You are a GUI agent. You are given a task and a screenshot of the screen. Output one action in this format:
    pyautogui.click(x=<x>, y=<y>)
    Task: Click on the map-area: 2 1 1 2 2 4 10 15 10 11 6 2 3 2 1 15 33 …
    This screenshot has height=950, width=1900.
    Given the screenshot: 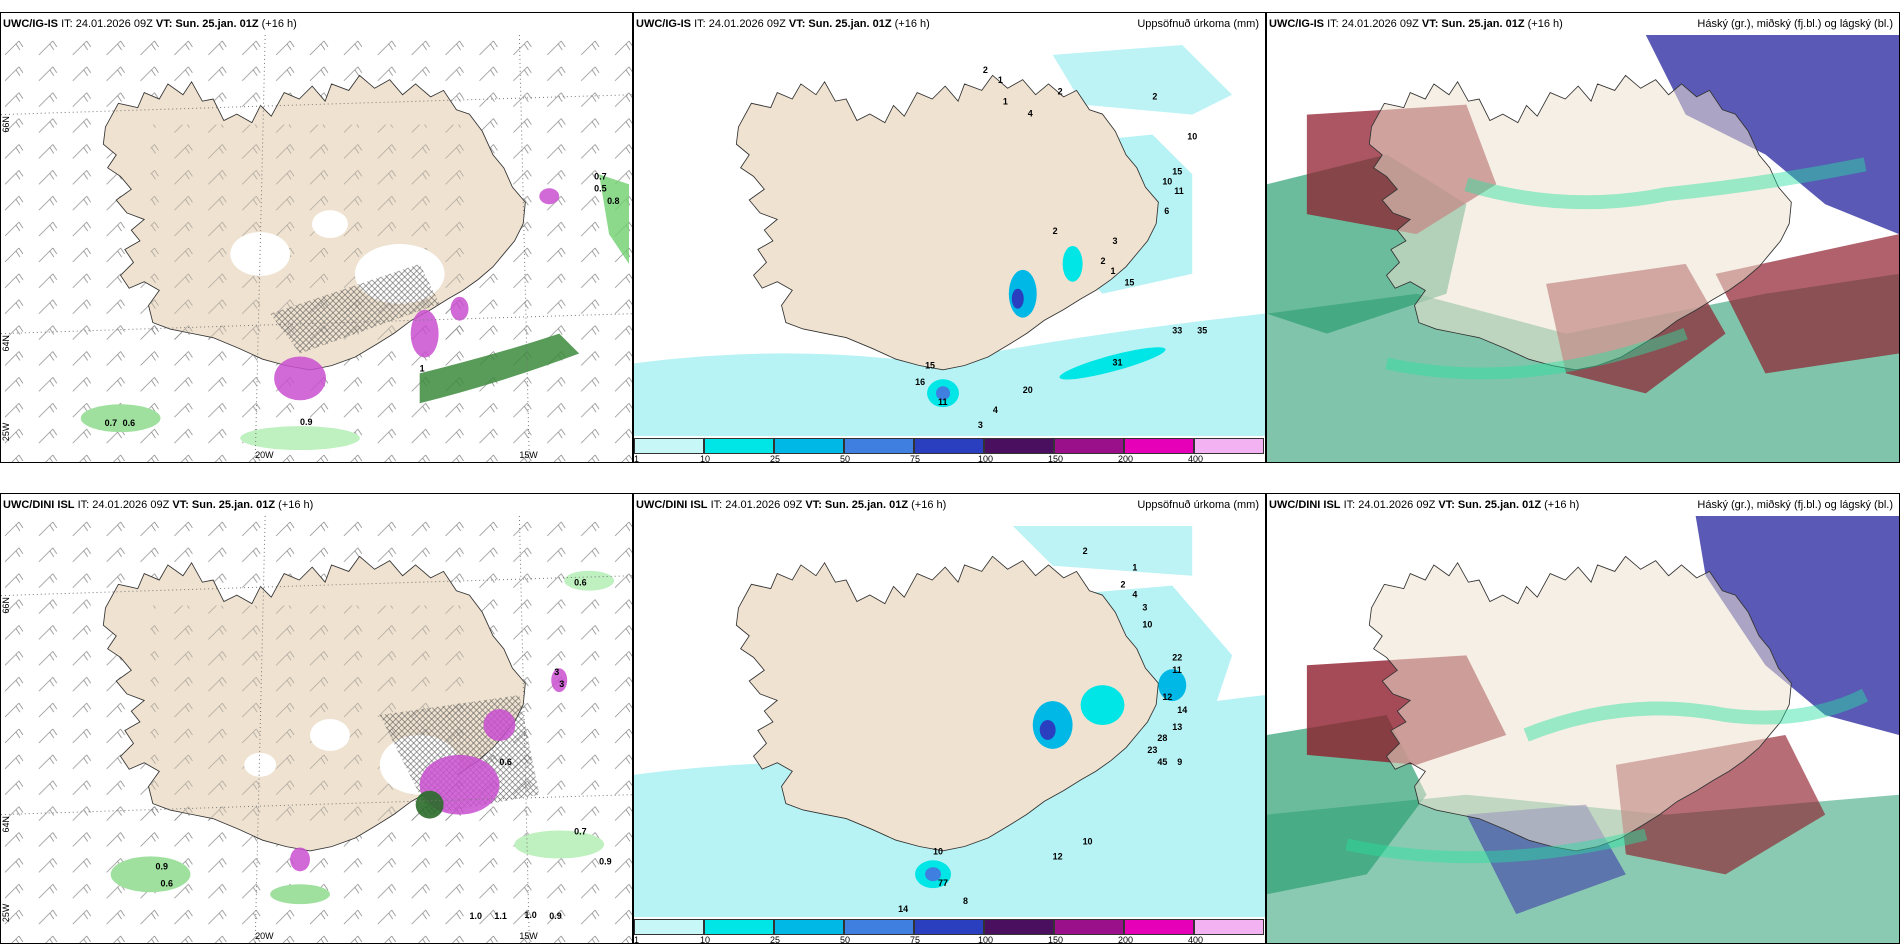 What is the action you would take?
    pyautogui.click(x=949, y=235)
    